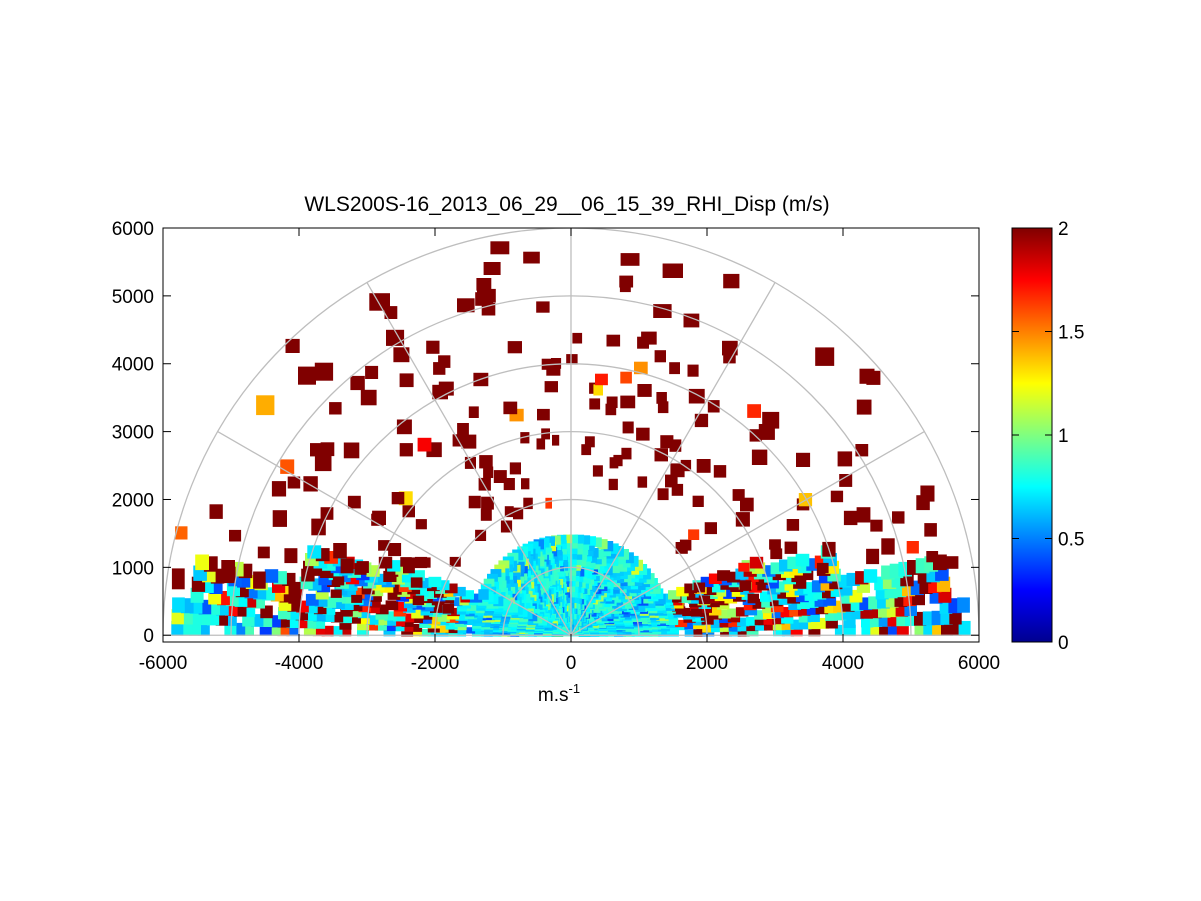  Describe the element at coordinates (843, 663) in the screenshot. I see `x-tick-label: 4000` at that location.